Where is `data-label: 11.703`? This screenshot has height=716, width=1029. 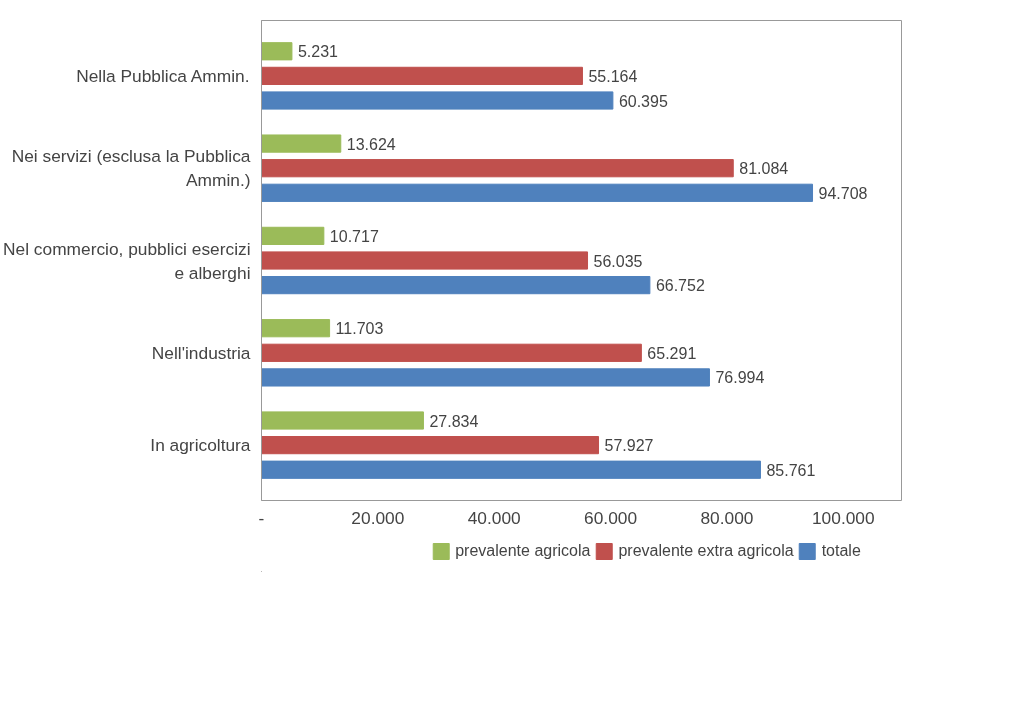 data-label: 11.703 is located at coordinates (359, 329).